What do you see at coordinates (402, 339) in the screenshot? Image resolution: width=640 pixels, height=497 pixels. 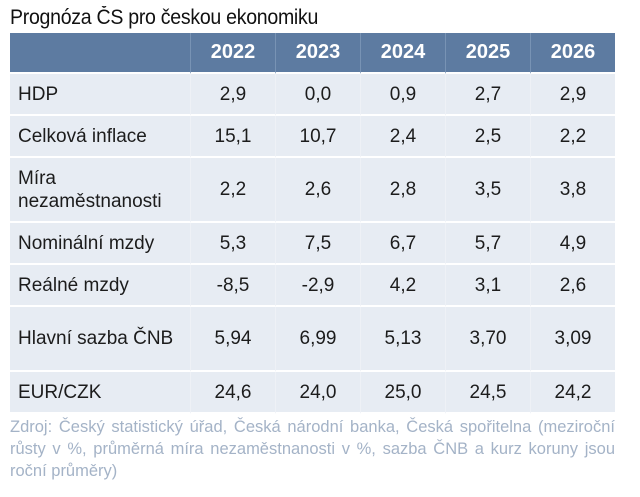 I see `table-cell: 5,13` at bounding box center [402, 339].